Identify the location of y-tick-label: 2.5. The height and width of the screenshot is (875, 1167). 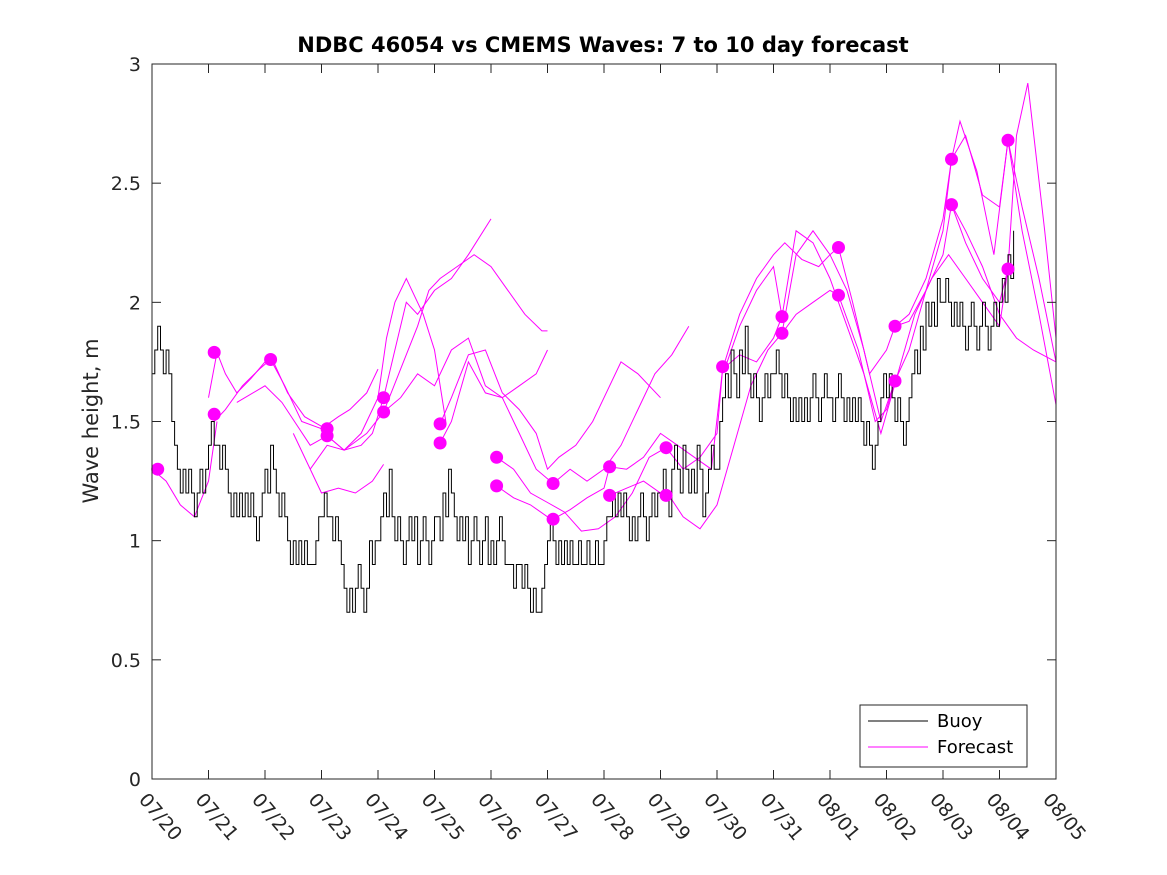
(126, 184).